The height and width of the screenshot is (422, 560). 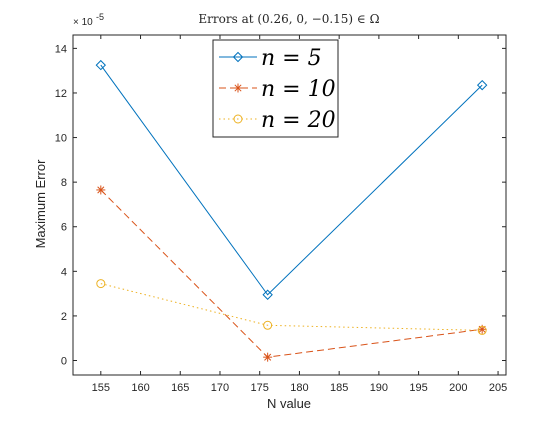 I want to click on x-tick-label: 180, so click(x=299, y=388).